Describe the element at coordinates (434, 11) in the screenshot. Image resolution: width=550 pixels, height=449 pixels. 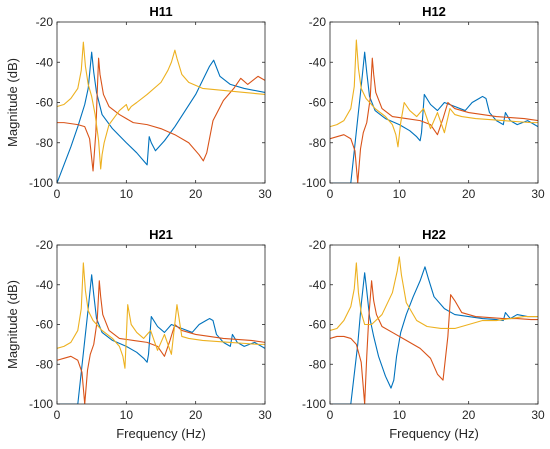
I see `panel-title: H12` at that location.